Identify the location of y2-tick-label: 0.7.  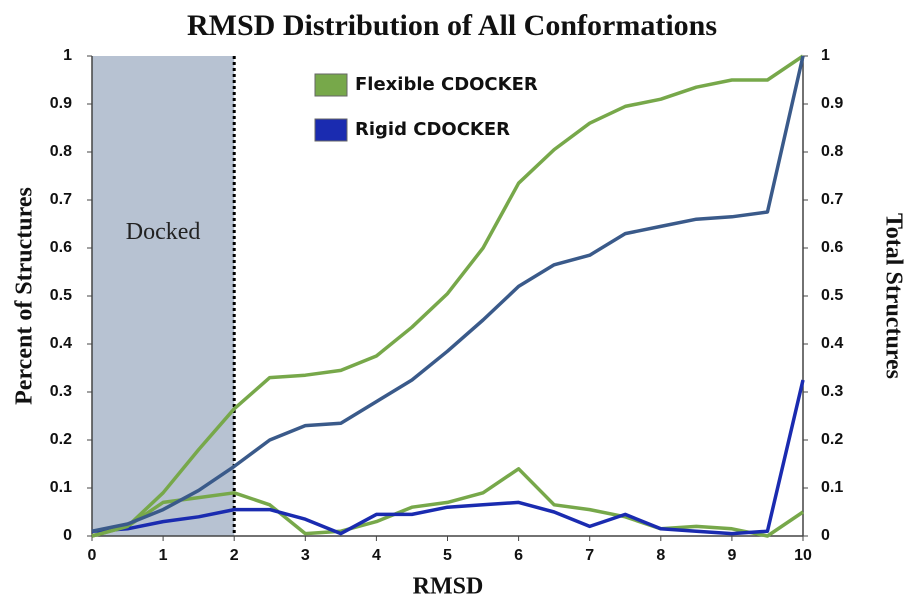
(832, 199).